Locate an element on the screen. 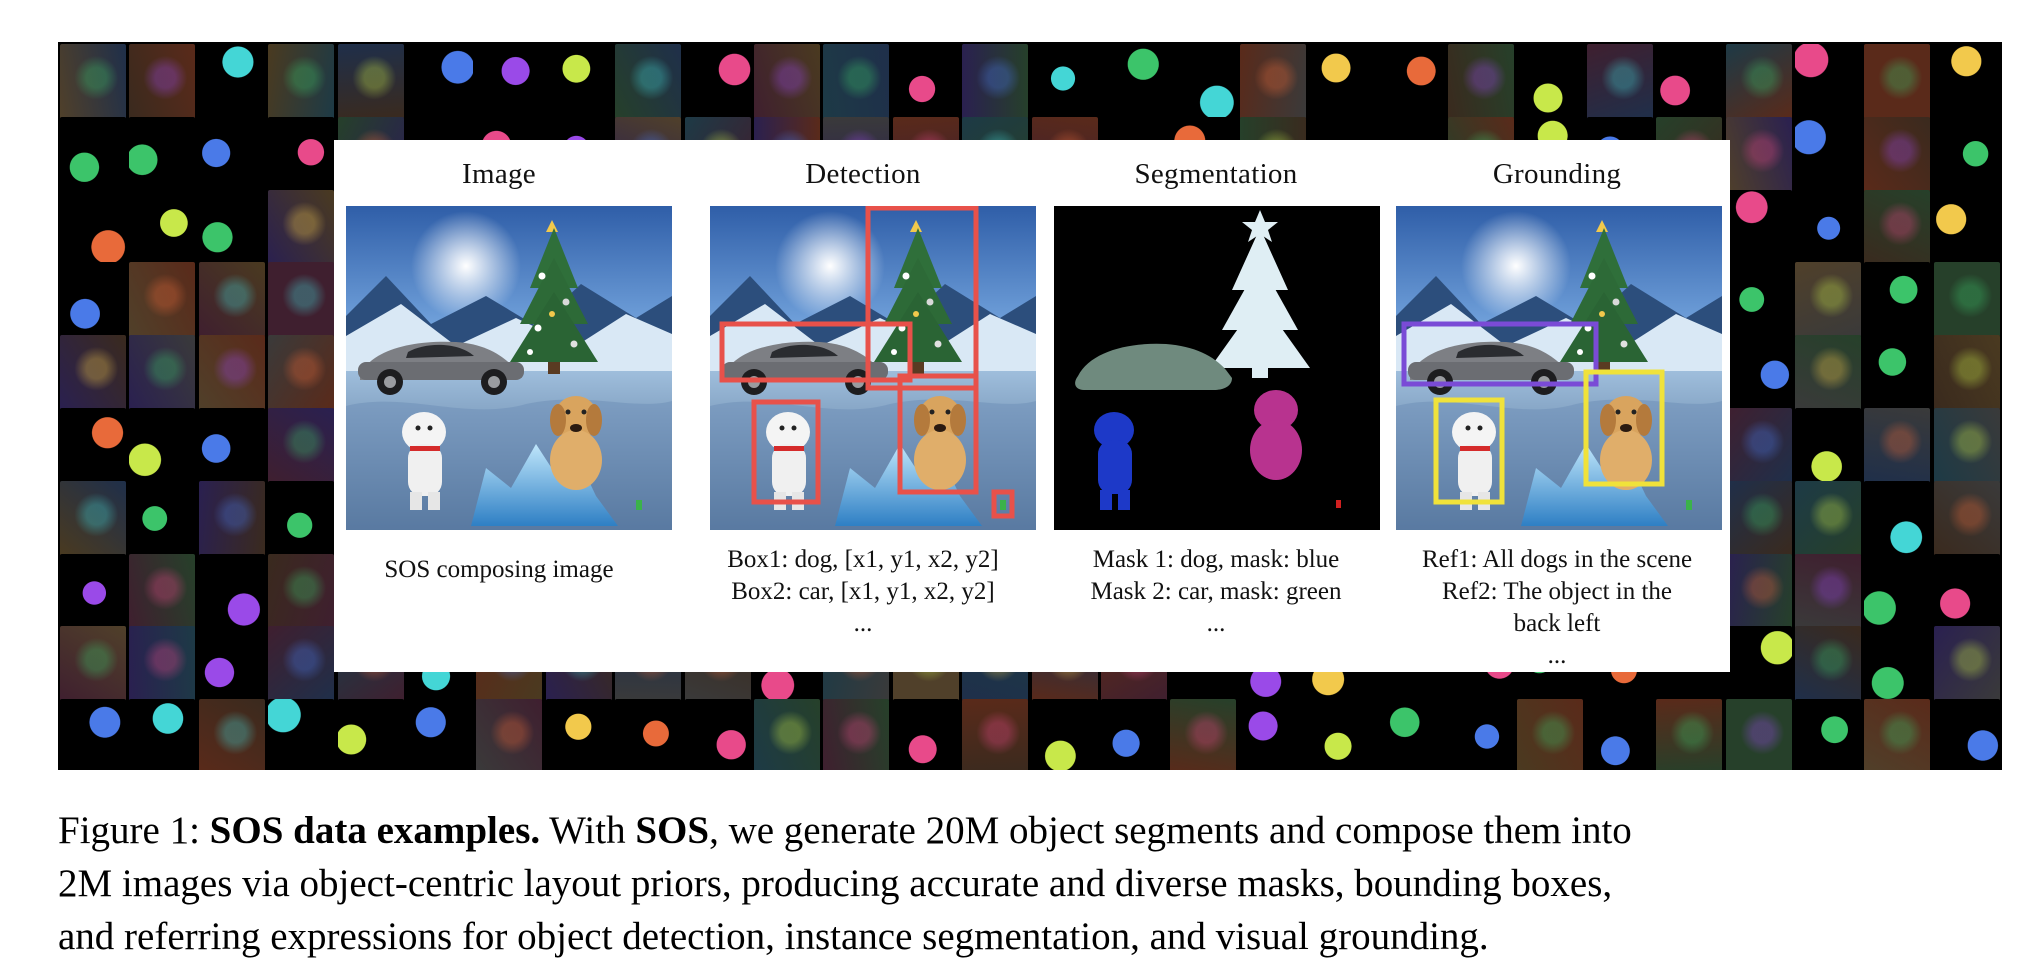 The width and height of the screenshot is (2027, 970). detection-image is located at coordinates (873, 368).